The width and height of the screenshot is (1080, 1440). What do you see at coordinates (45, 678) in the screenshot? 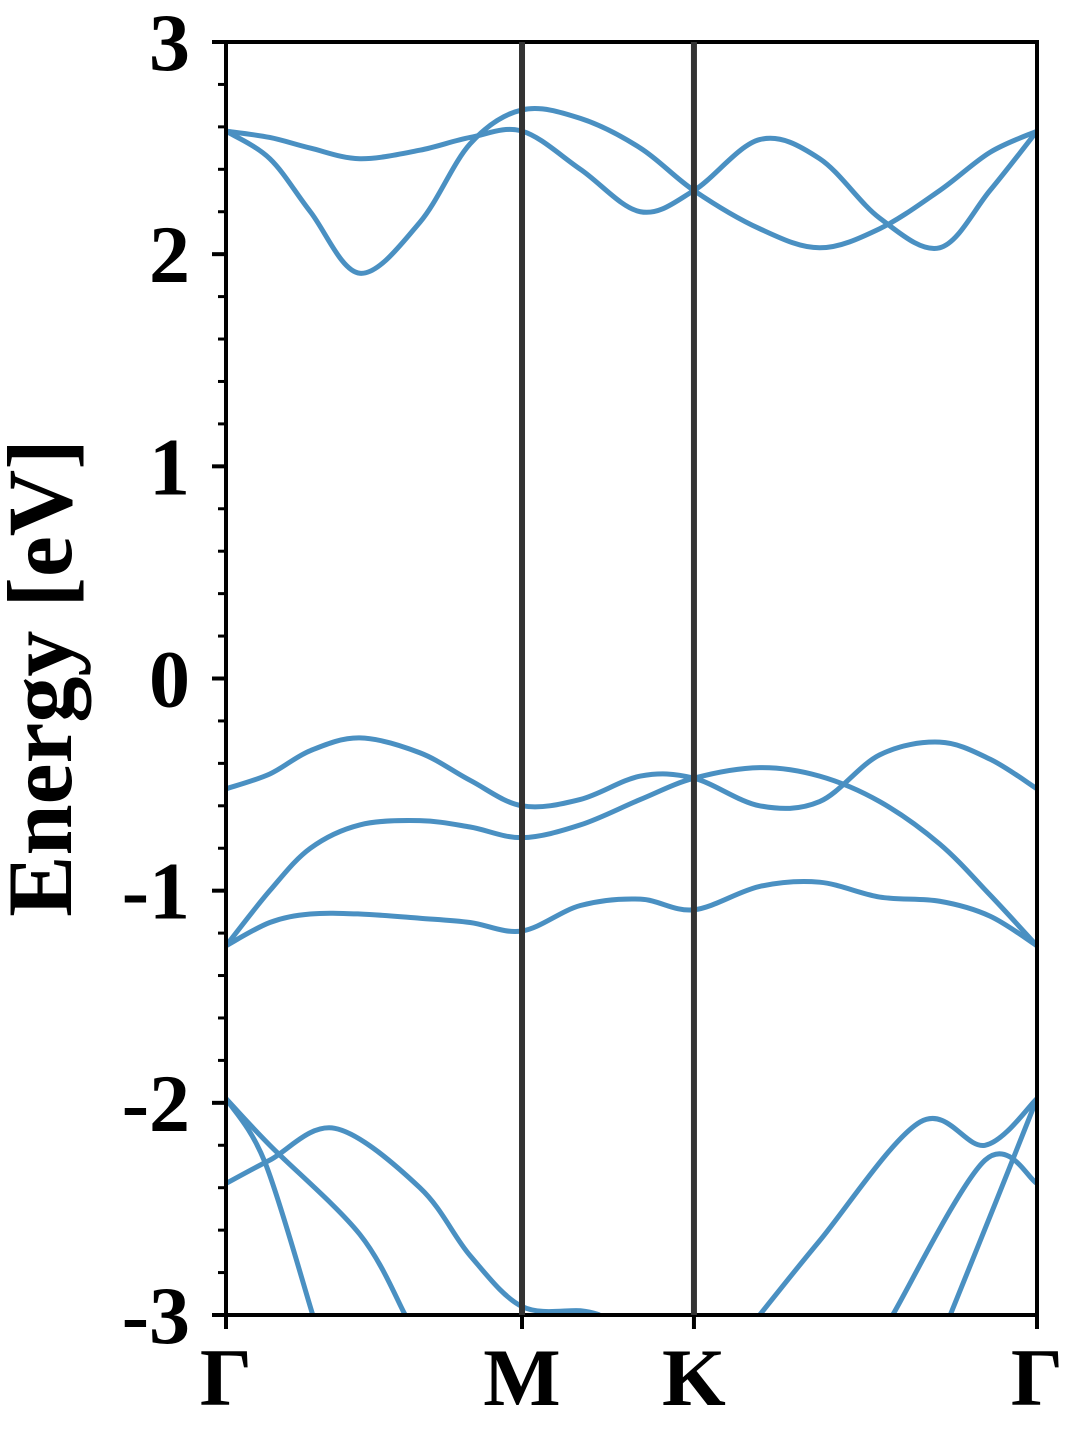
I see `y-axis-label: Energy [eV]` at bounding box center [45, 678].